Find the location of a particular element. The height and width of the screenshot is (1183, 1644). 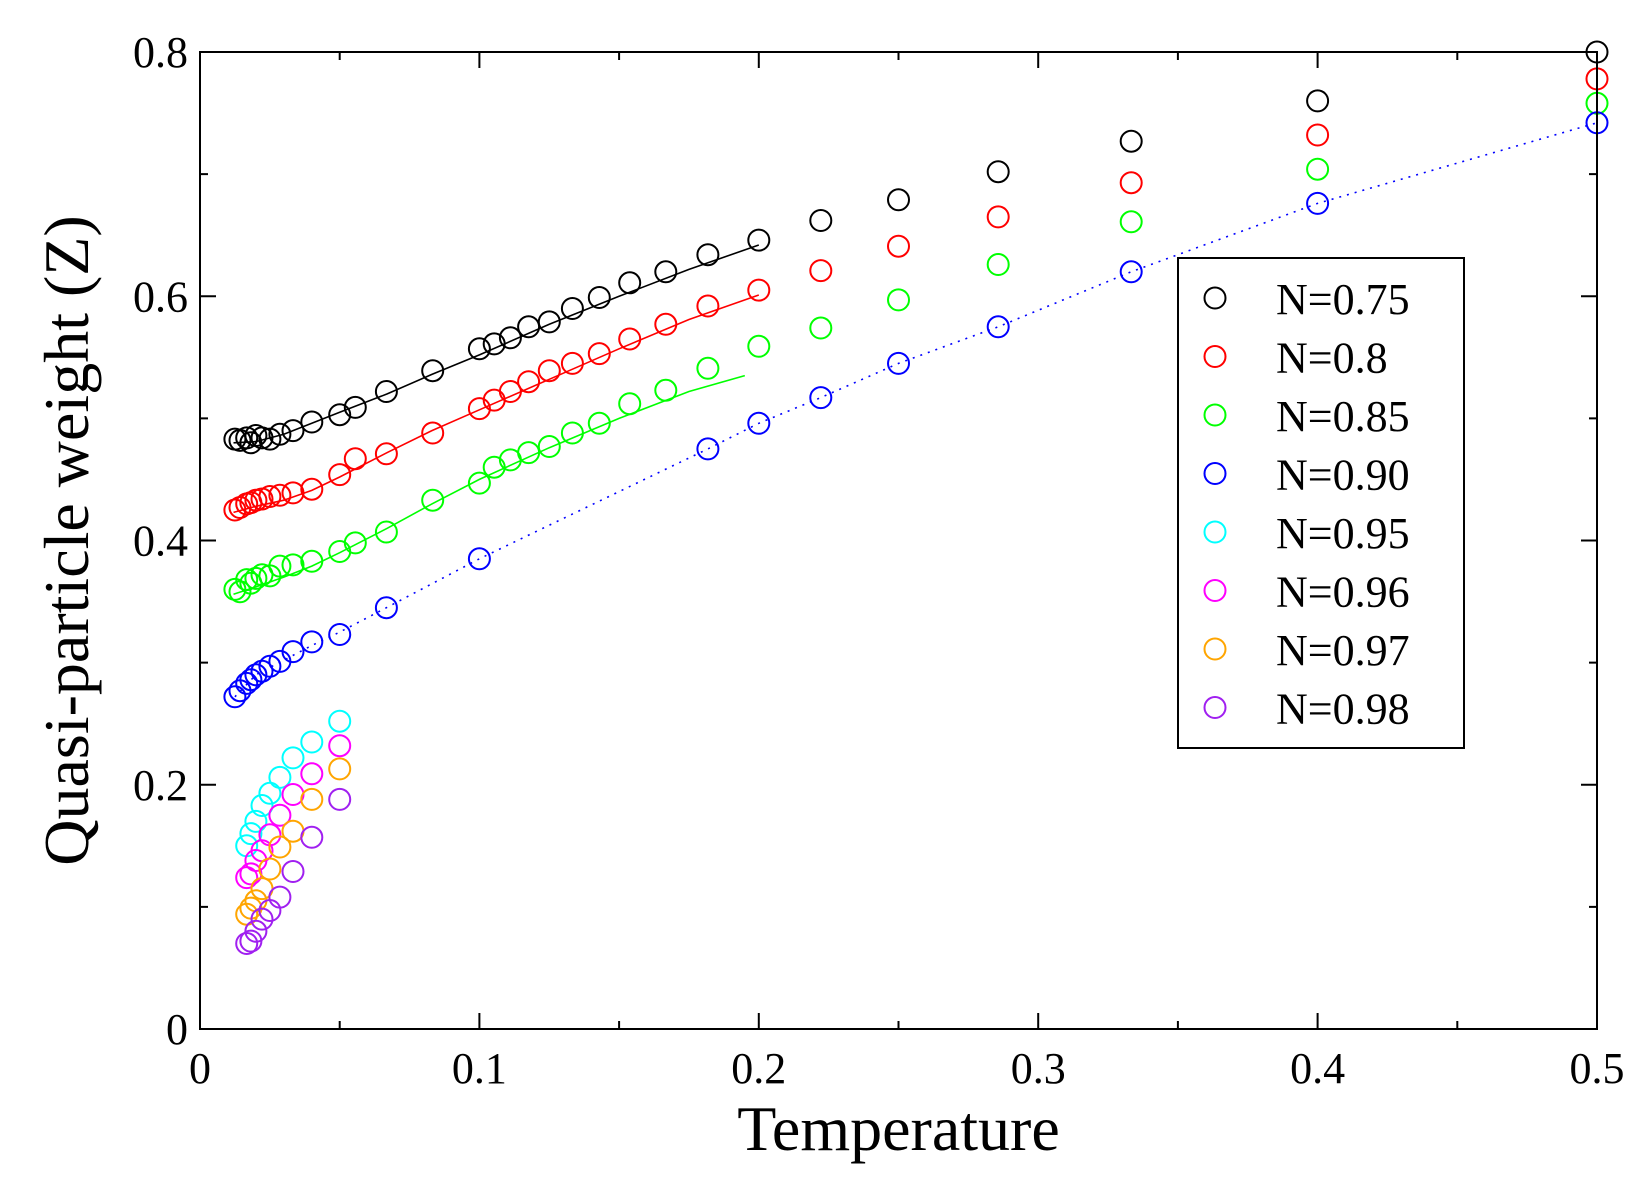

legend-label: N=0.97 is located at coordinates (1343, 650).